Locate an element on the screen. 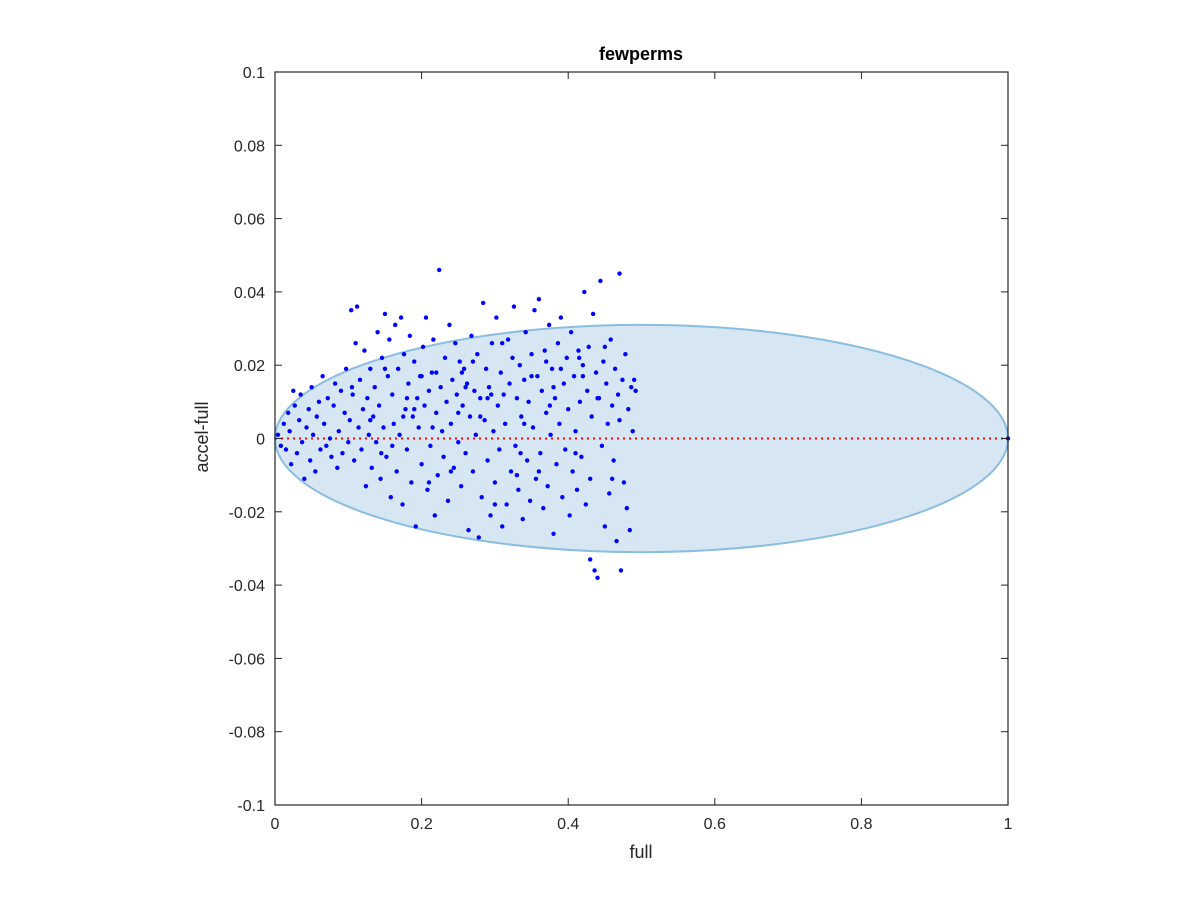  x-tick-label: 0.4 is located at coordinates (568, 824).